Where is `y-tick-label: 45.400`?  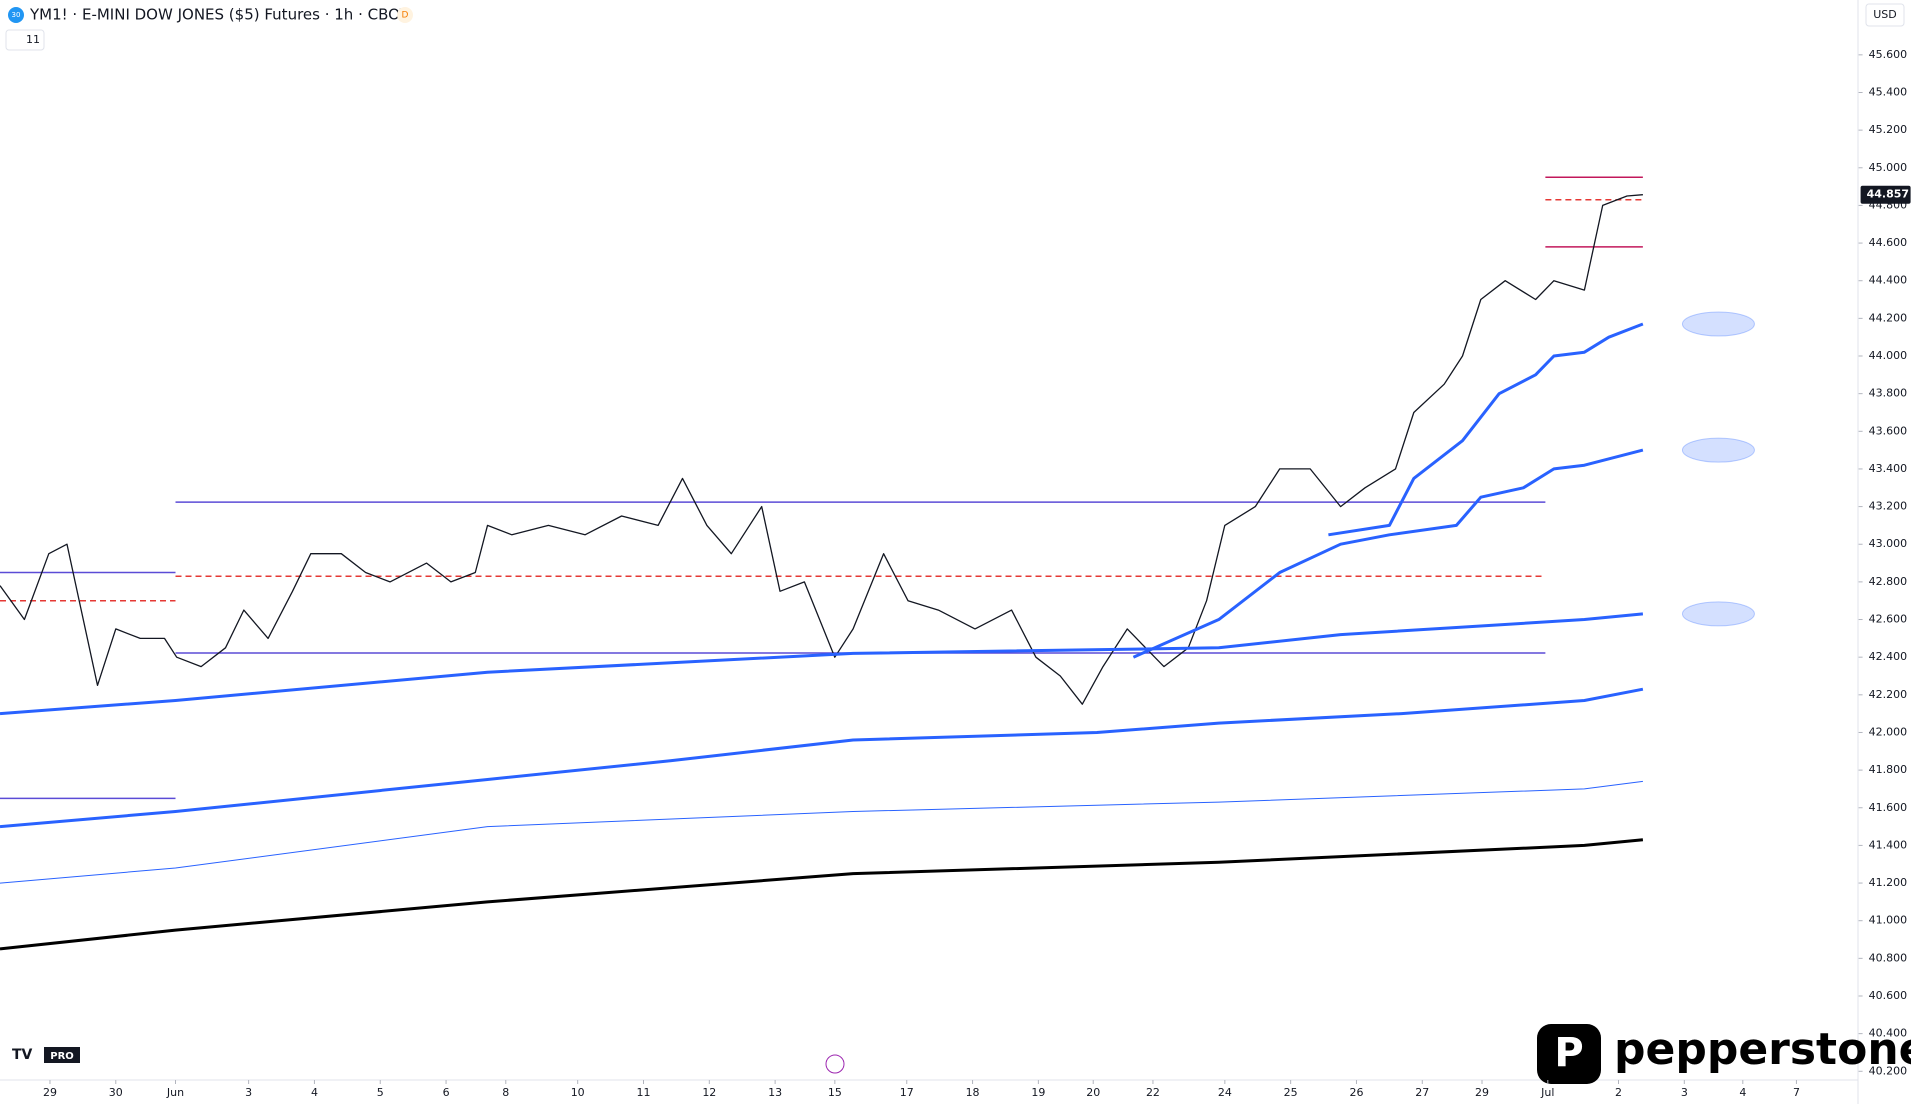 y-tick-label: 45.400 is located at coordinates (1888, 91).